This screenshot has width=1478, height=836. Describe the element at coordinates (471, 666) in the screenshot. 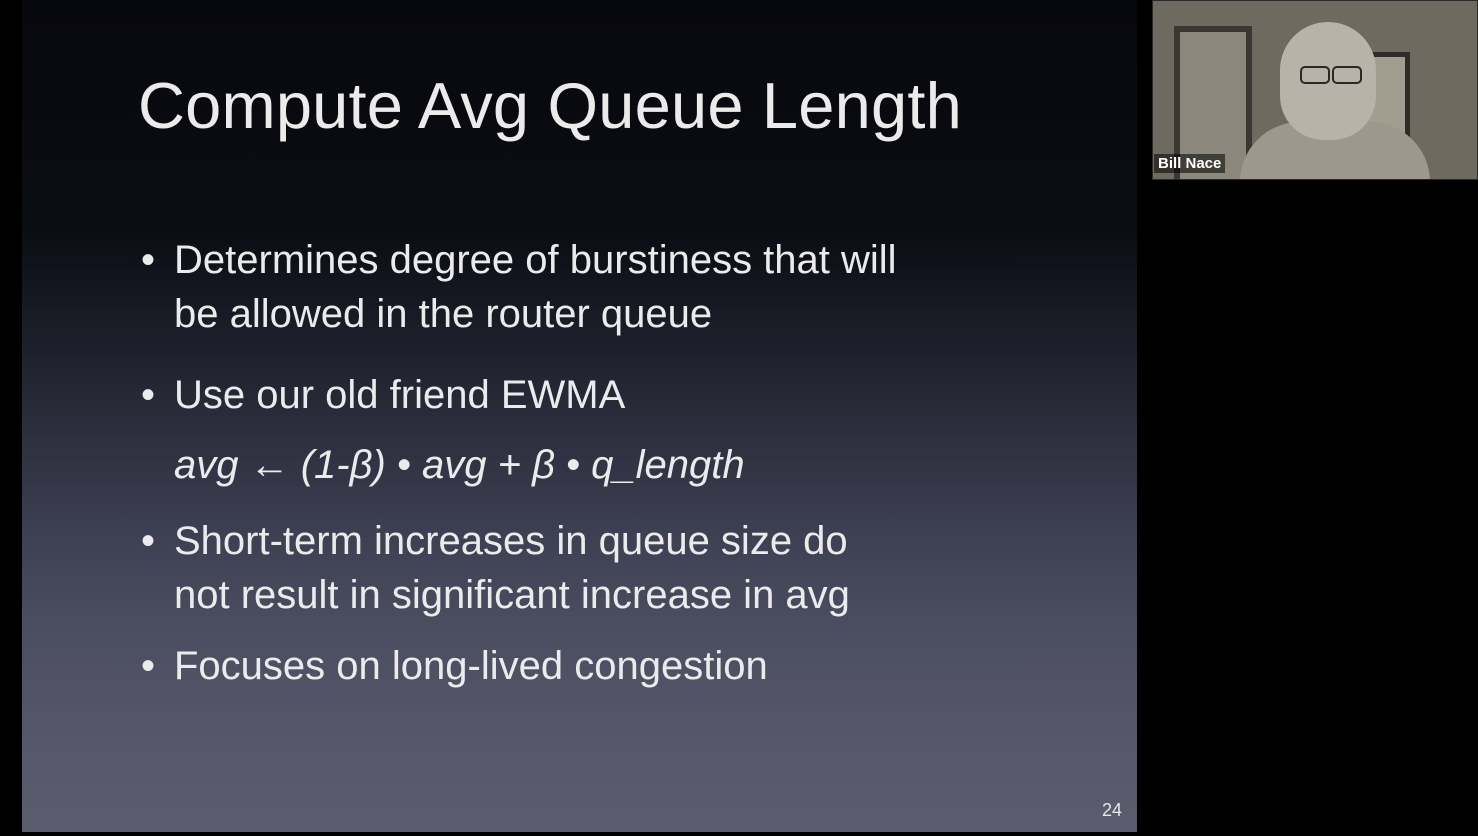

I see `bullet-text-line: Focuses on long-lived congestion` at that location.